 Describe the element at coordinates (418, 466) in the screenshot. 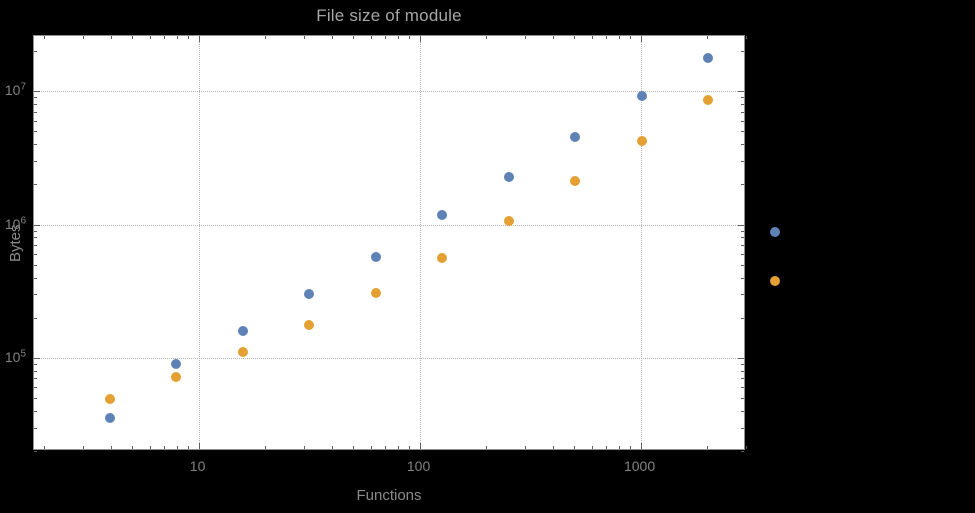

I see `x-tick-label: 100` at that location.